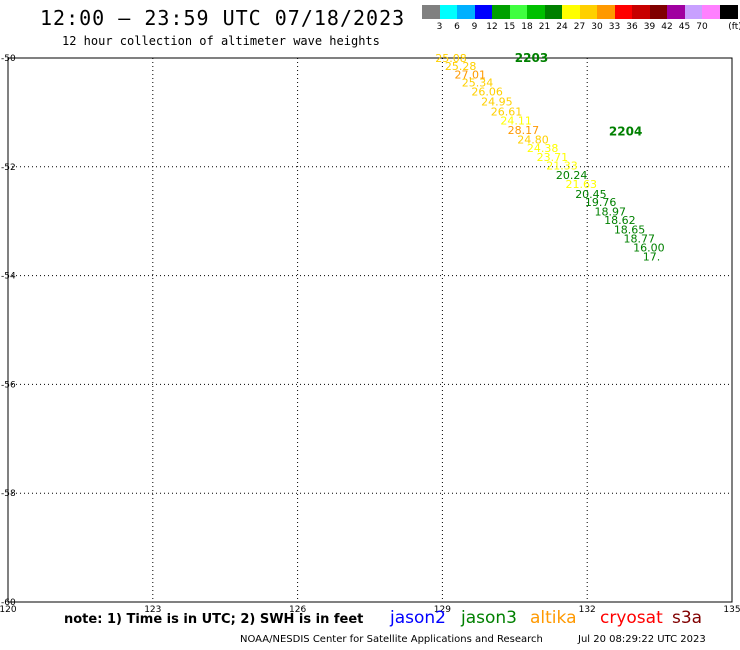 The height and width of the screenshot is (650, 740). What do you see at coordinates (442, 610) in the screenshot?
I see `lon-tick-label: 129` at bounding box center [442, 610].